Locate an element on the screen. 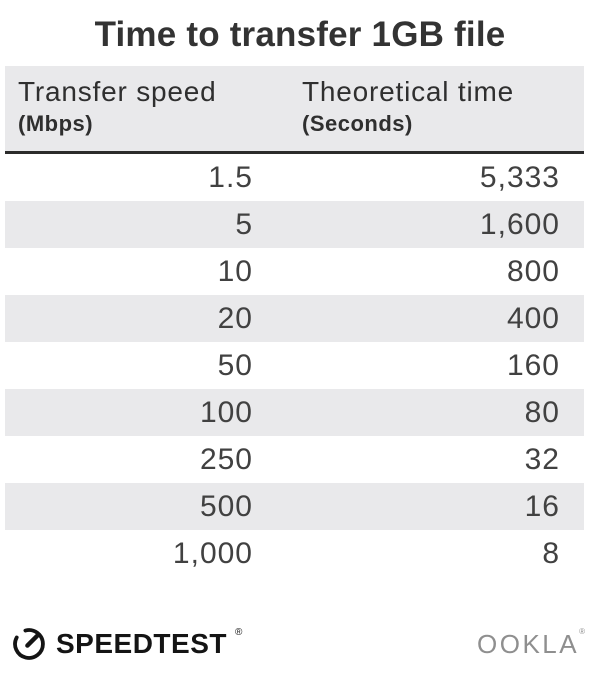  ookla-logo: OOKLA ® is located at coordinates (531, 644).